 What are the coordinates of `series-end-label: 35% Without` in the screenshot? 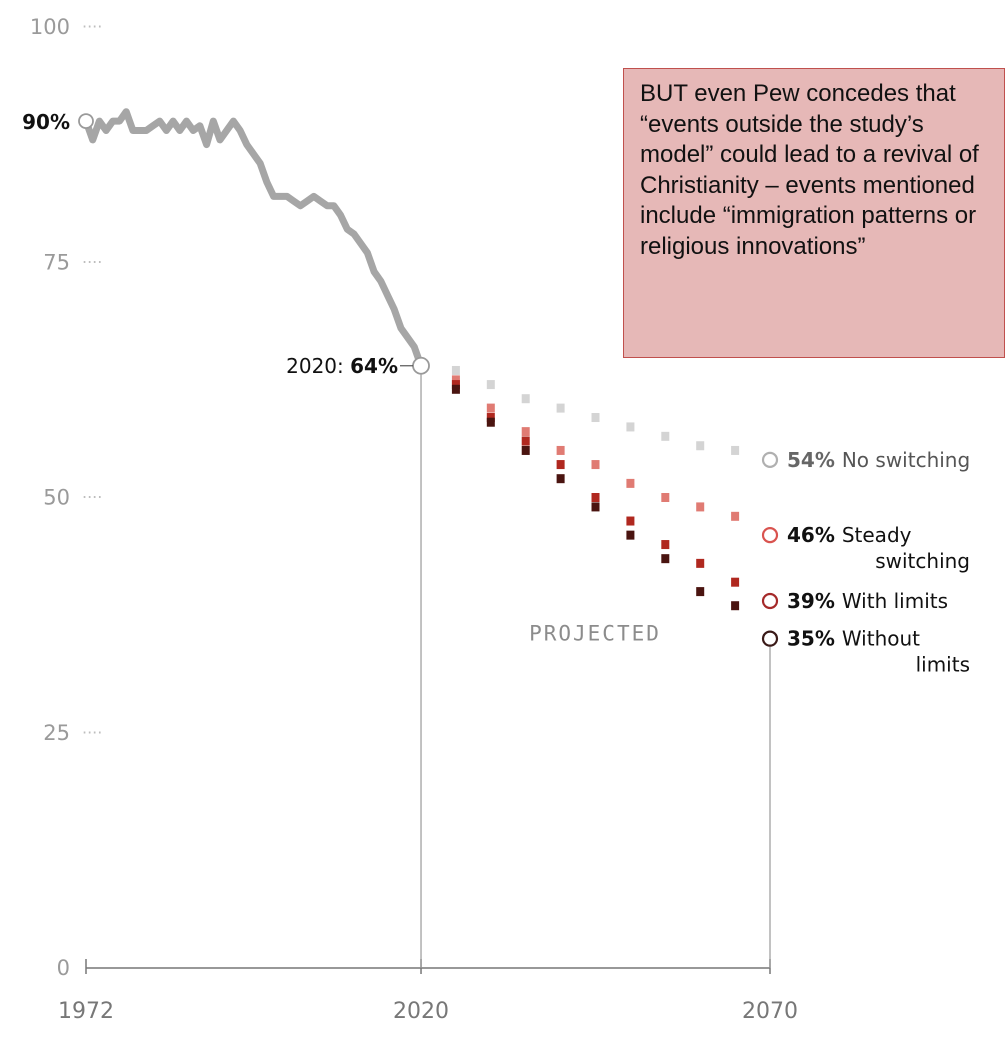 It's located at (853, 639).